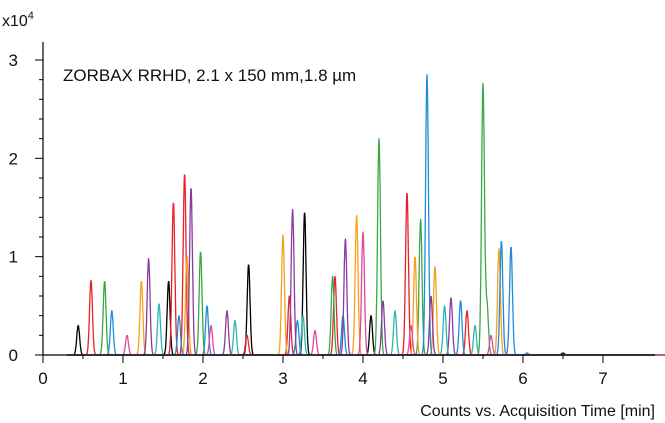 Image resolution: width=665 pixels, height=423 pixels. I want to click on x-tick-label: 7, so click(602, 378).